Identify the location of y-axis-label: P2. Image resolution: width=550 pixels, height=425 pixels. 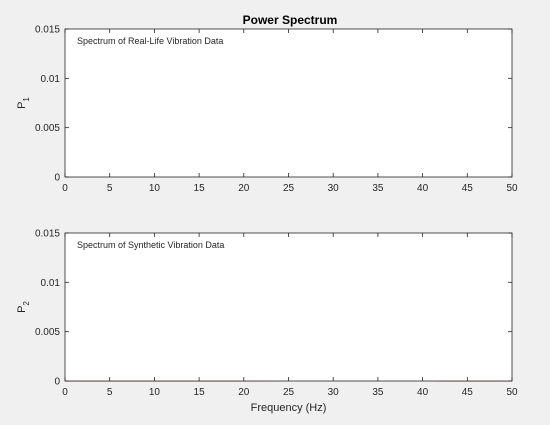
(23, 307).